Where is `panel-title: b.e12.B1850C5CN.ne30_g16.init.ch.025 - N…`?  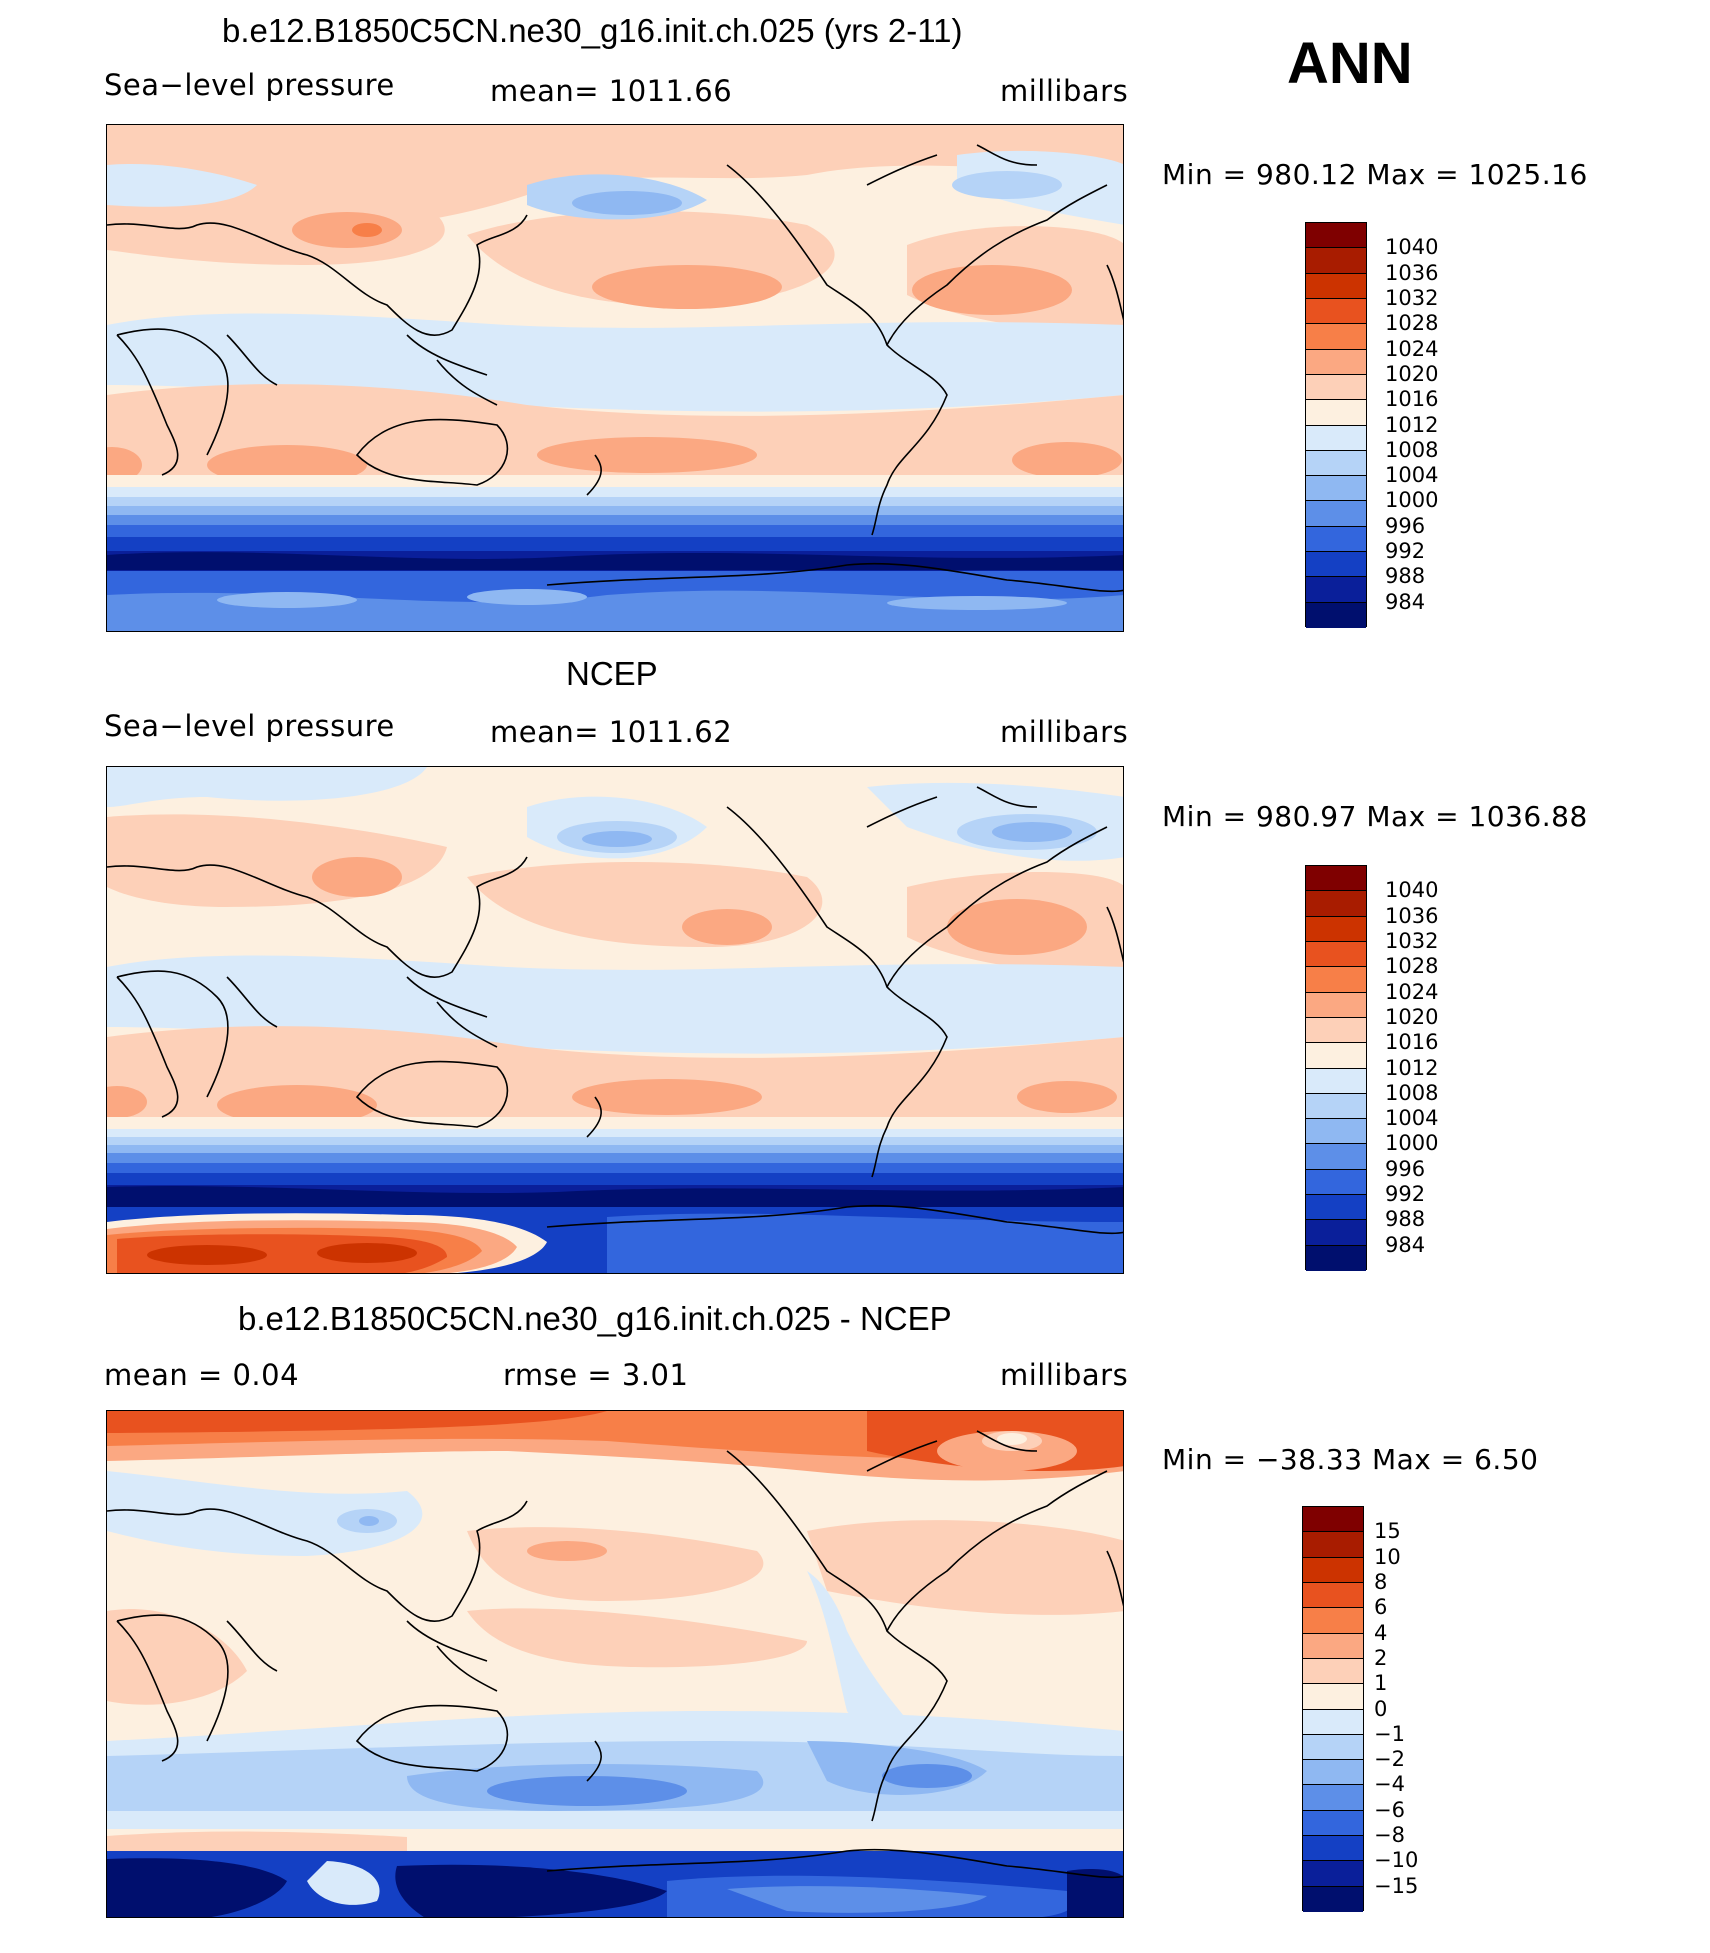
panel-title: b.e12.B1850C5CN.ne30_g16.init.ch.025 - N… is located at coordinates (595, 1318).